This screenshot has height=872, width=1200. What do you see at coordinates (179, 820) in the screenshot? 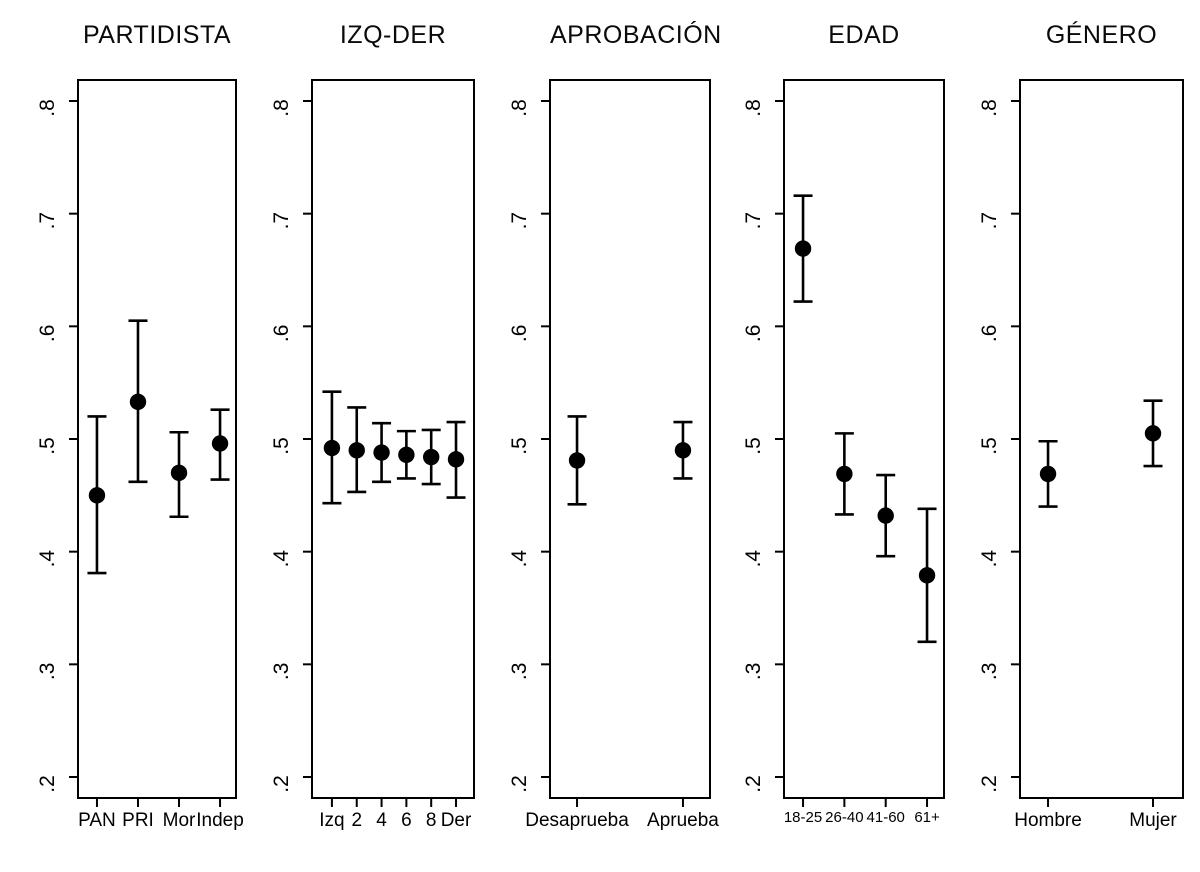
I see `x-tick-label: Mor` at bounding box center [179, 820].